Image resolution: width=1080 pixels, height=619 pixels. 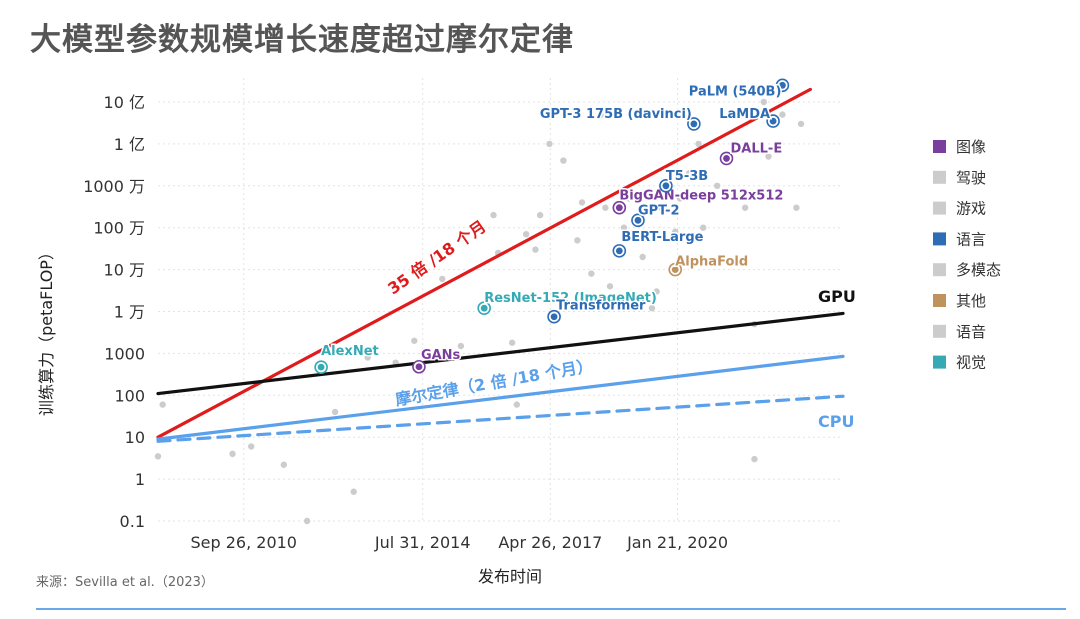 I want to click on x-tick-label: Jan 21, 2020, so click(x=677, y=542).